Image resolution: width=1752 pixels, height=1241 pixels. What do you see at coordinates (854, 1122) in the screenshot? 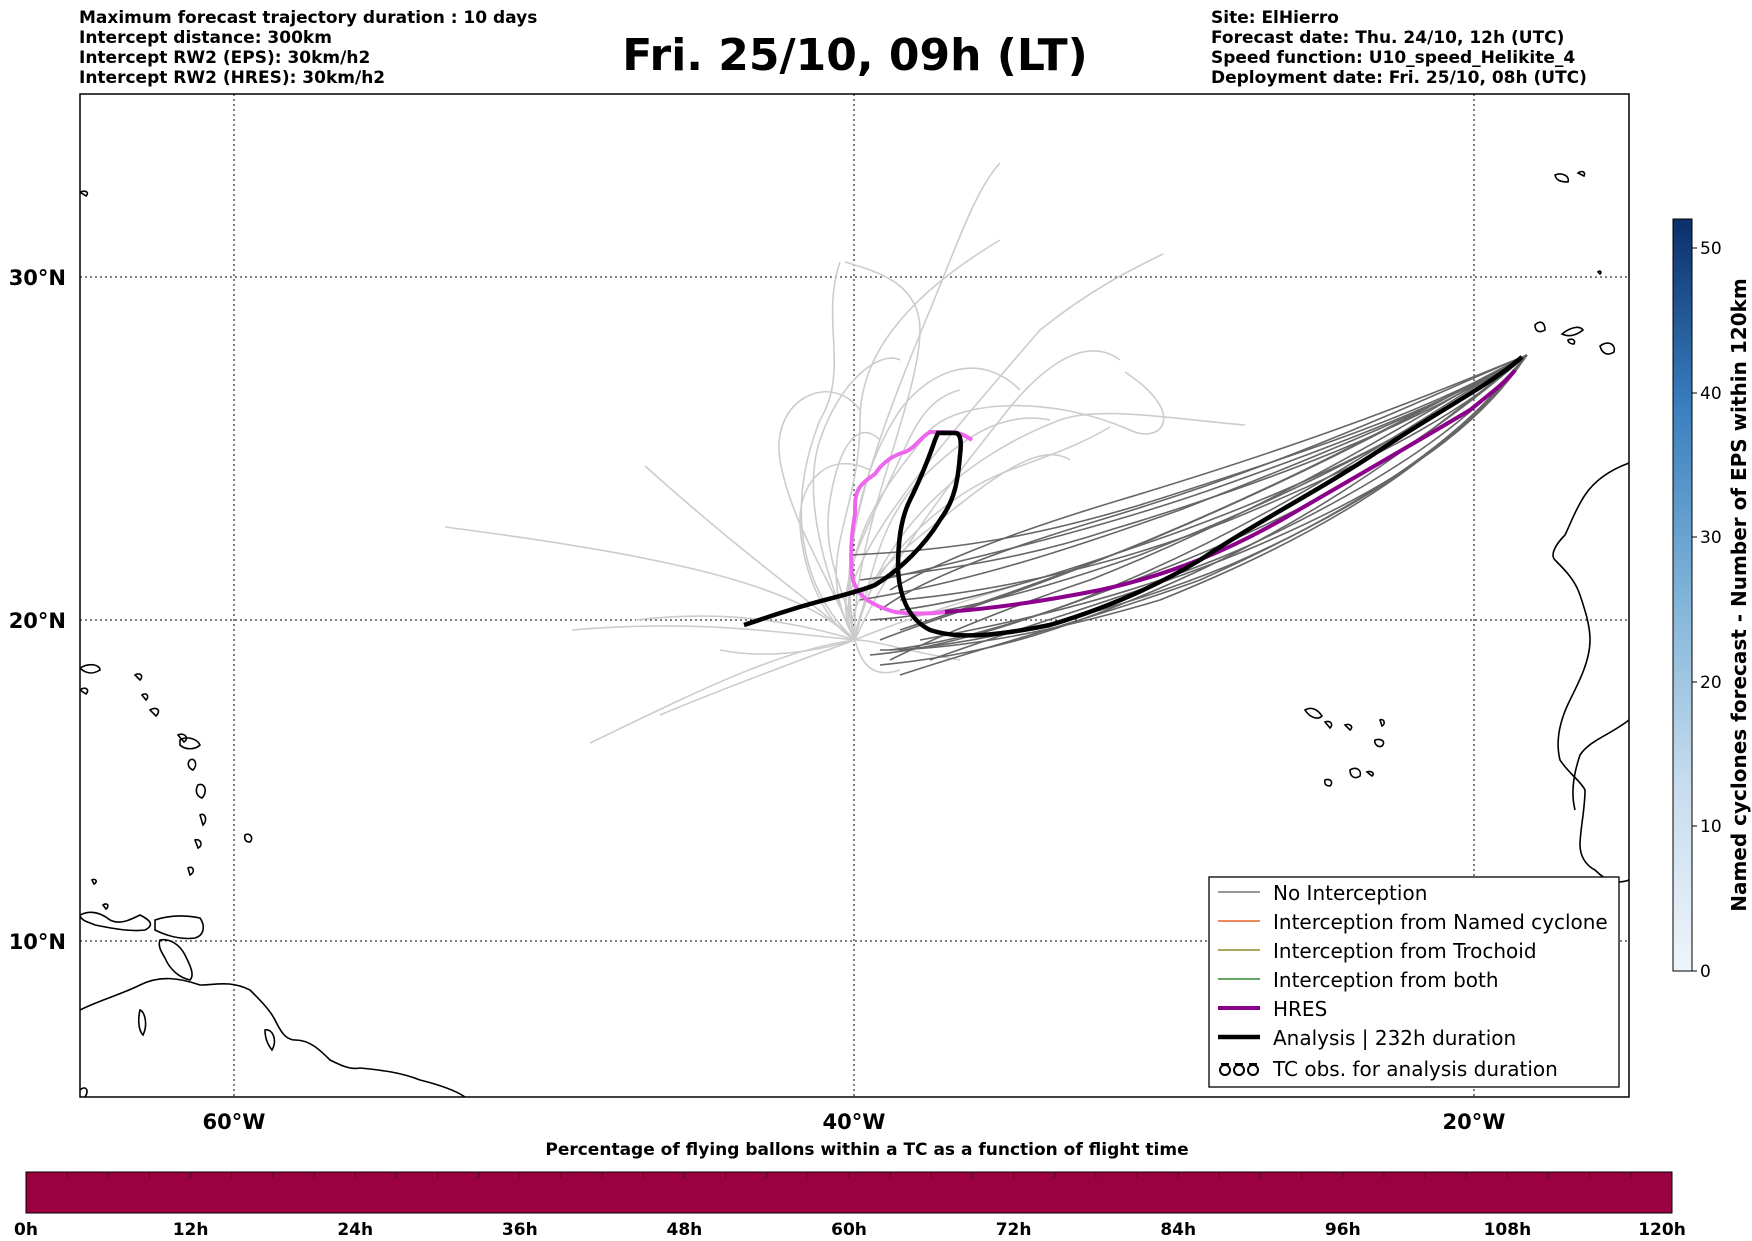
I see `lon-label-40w: 40°W` at bounding box center [854, 1122].